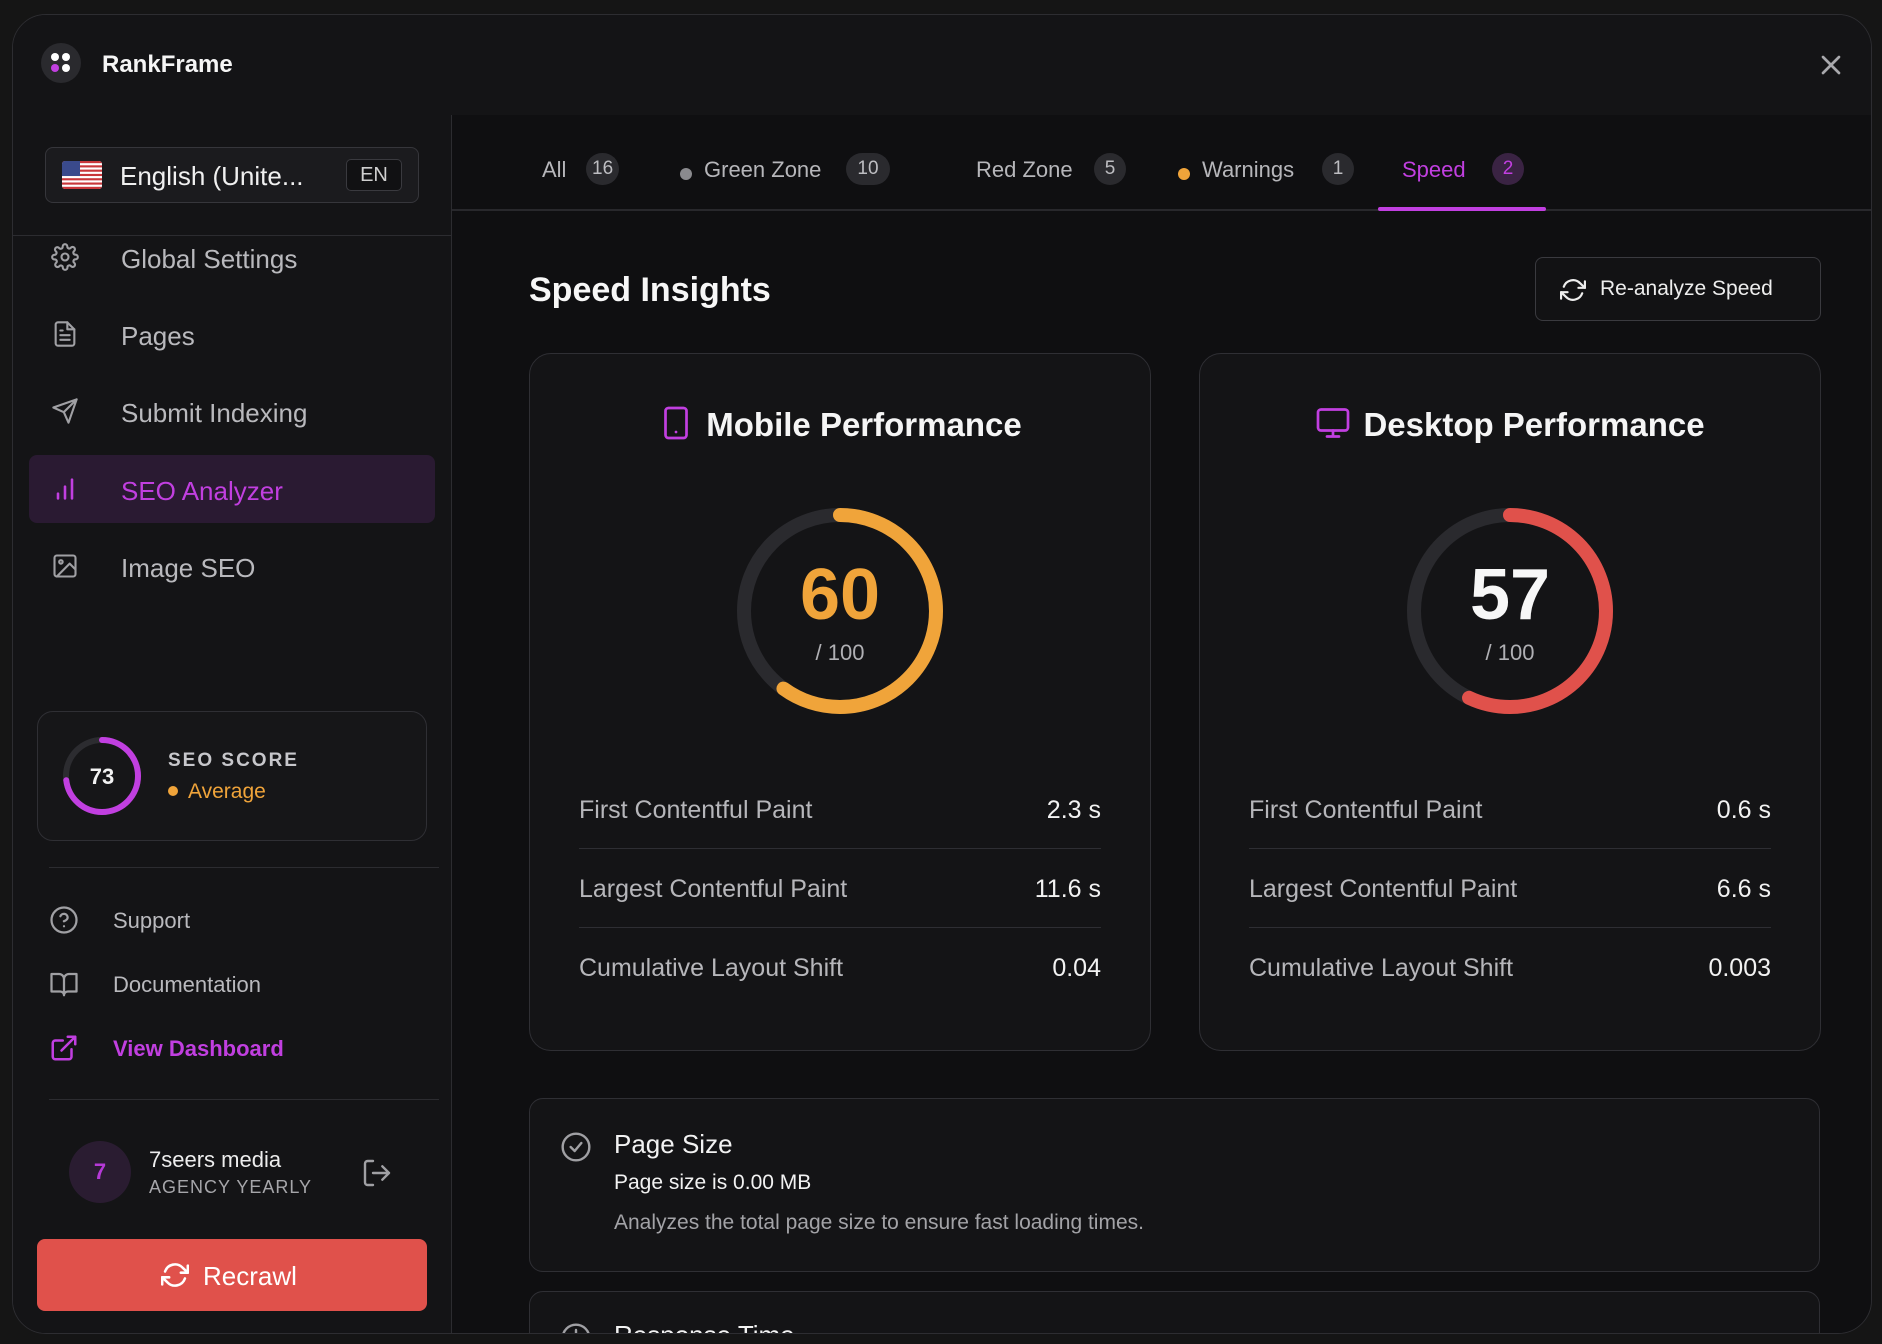  I want to click on avatar: 7, so click(100, 1172).